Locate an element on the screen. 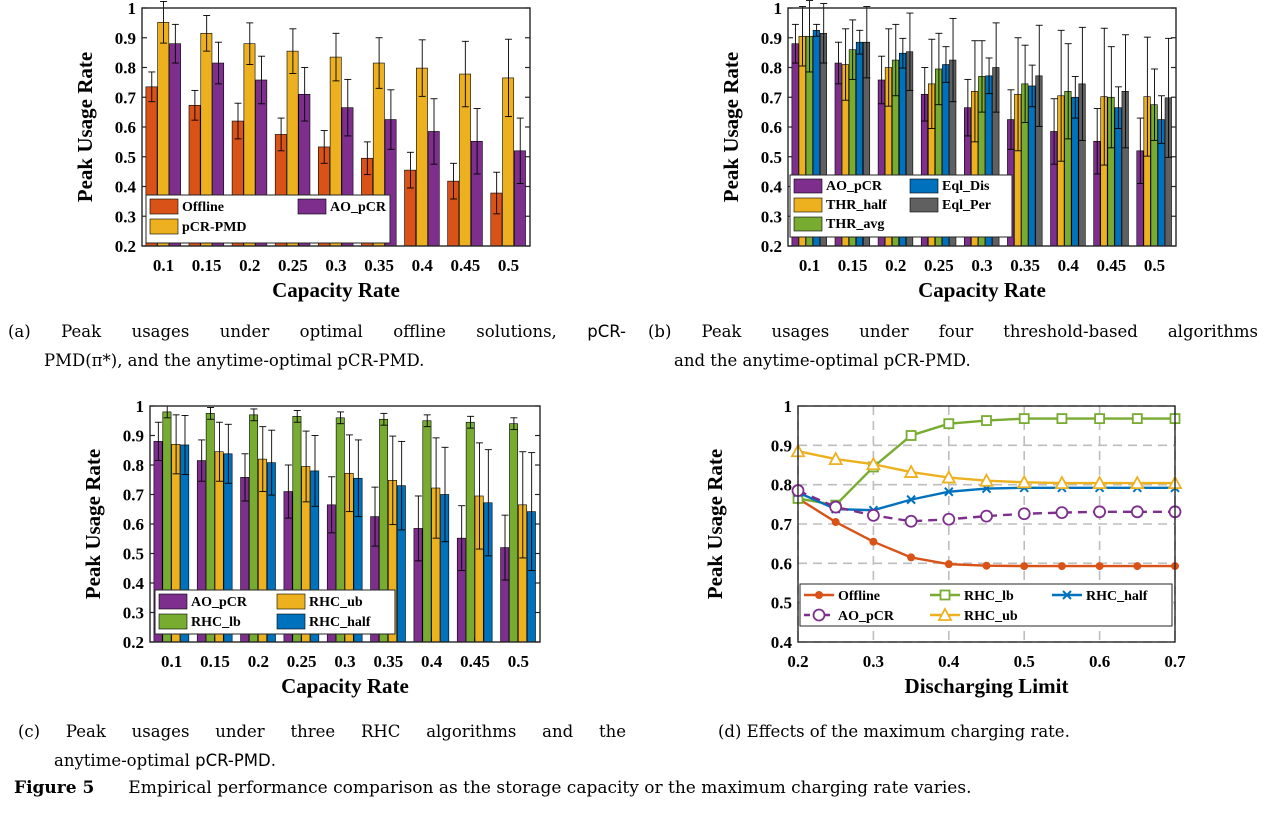 The width and height of the screenshot is (1268, 818). x-tick-label: 0.4 is located at coordinates (949, 661).